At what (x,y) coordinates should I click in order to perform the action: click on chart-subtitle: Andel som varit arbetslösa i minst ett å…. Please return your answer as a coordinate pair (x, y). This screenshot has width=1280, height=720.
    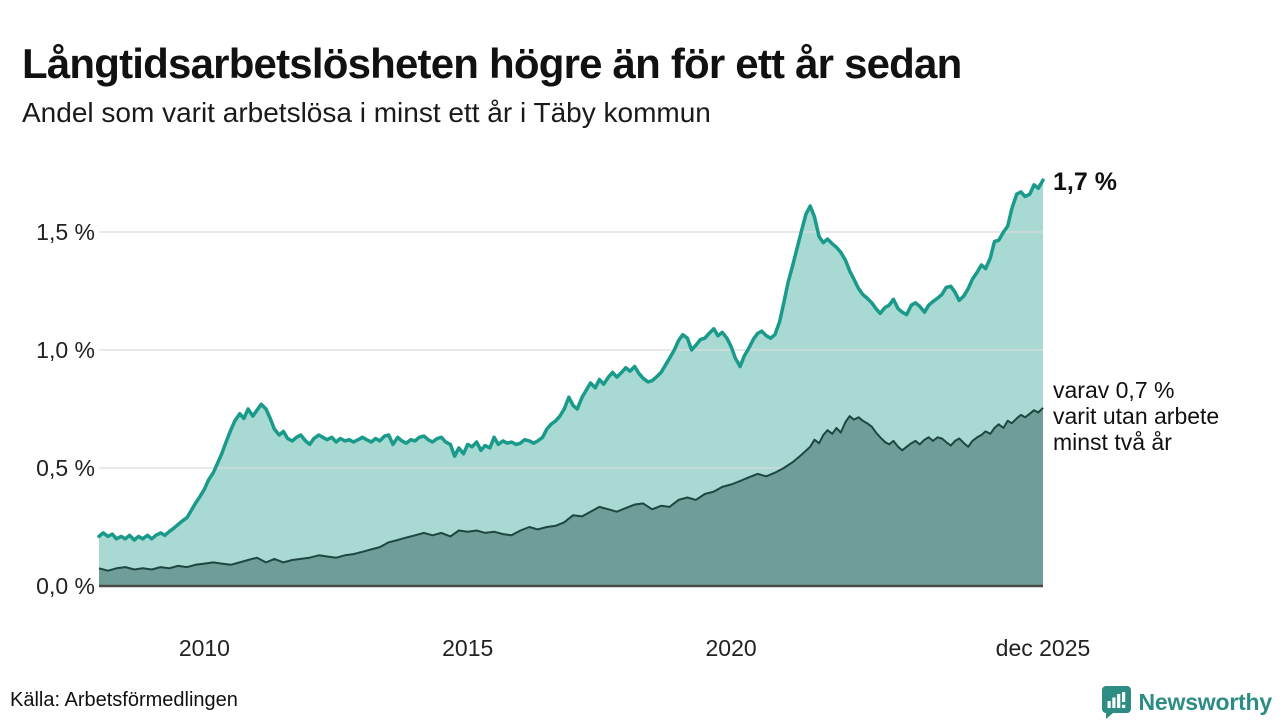
    Looking at the image, I should click on (366, 112).